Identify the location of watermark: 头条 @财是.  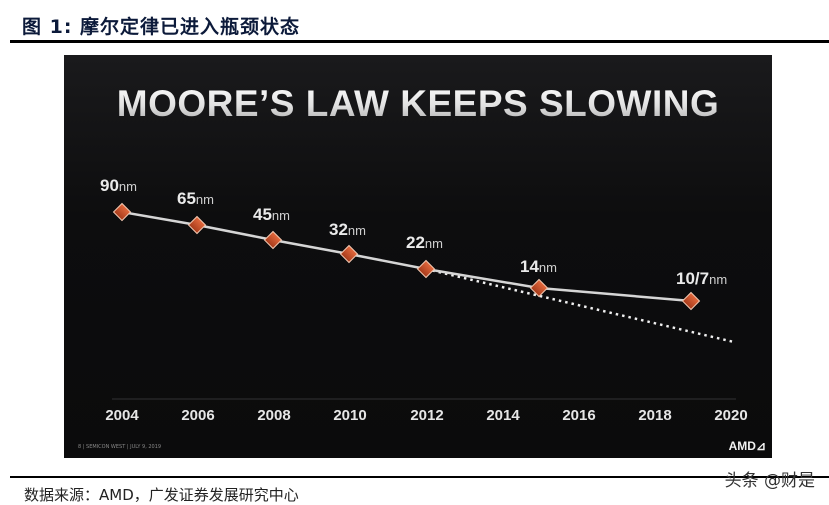
(769, 481).